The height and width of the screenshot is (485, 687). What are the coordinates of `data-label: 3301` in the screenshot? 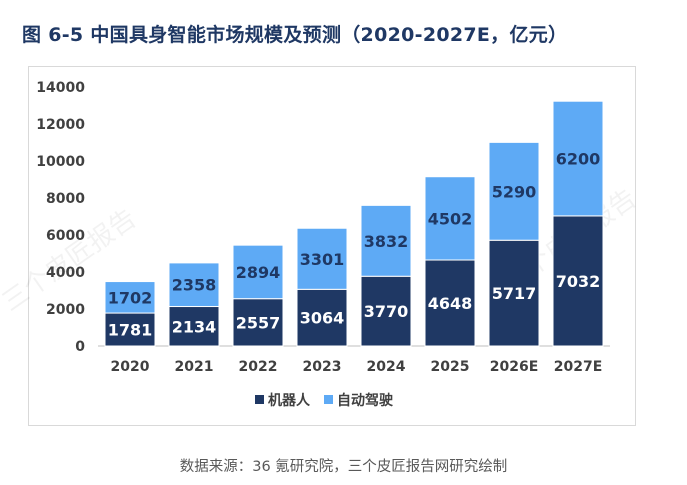 It's located at (322, 259).